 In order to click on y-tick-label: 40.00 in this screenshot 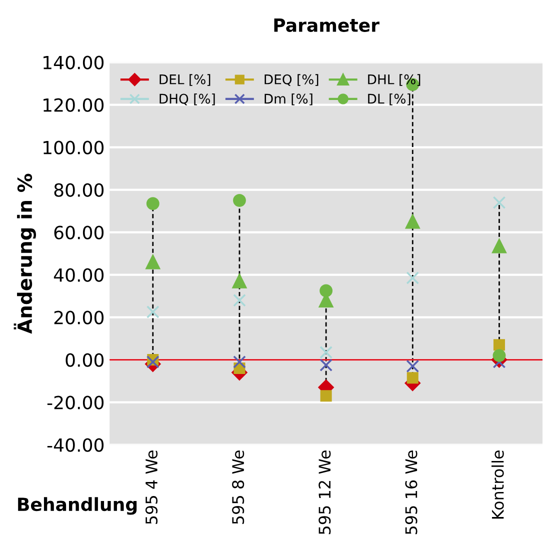, I will do `click(79, 275)`.